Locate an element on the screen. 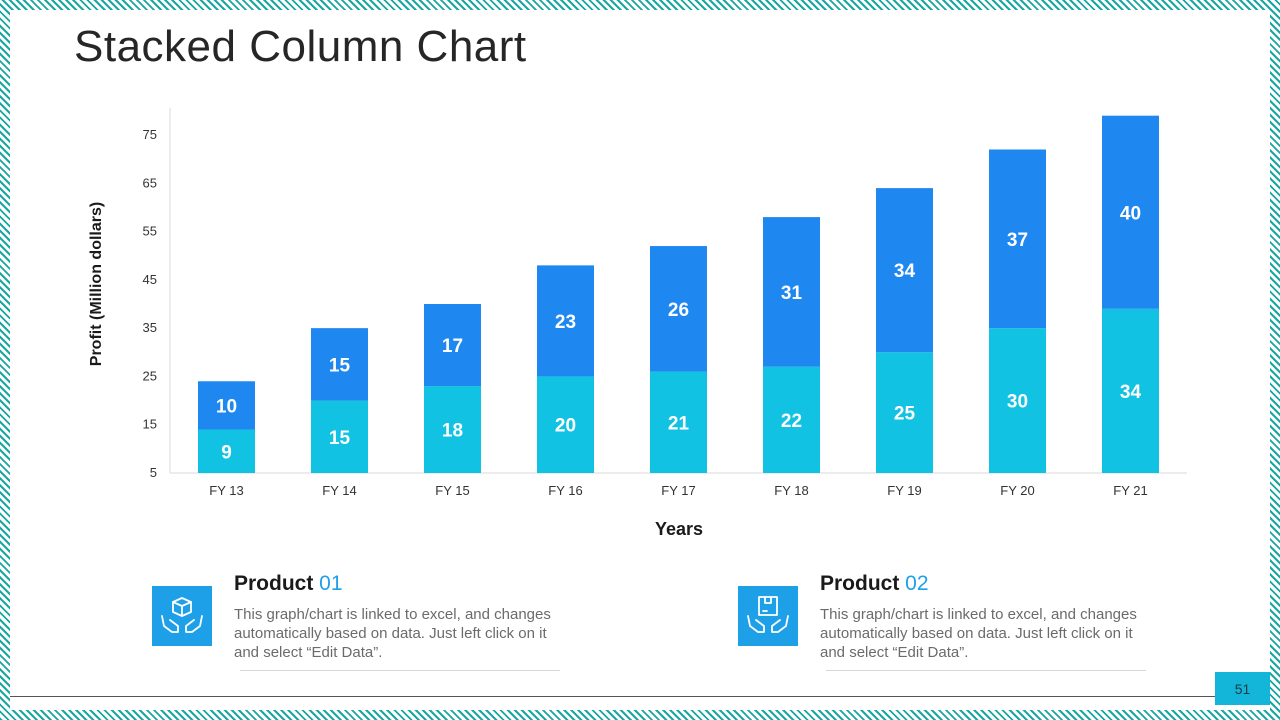 The height and width of the screenshot is (720, 1280). x-tick-label: FY 18 is located at coordinates (791, 490).